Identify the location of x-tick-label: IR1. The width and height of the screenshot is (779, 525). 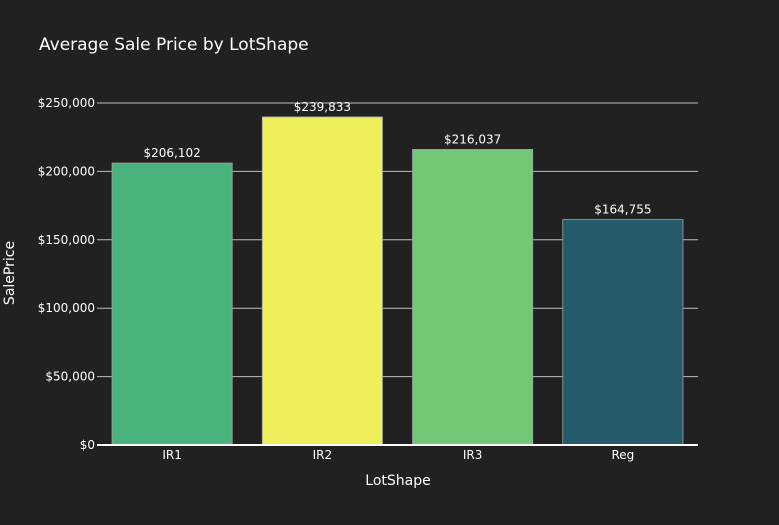
(172, 455).